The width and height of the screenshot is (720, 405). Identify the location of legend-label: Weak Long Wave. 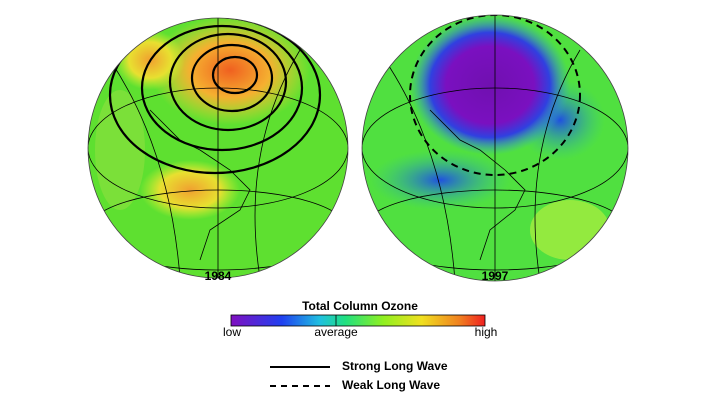
(391, 385).